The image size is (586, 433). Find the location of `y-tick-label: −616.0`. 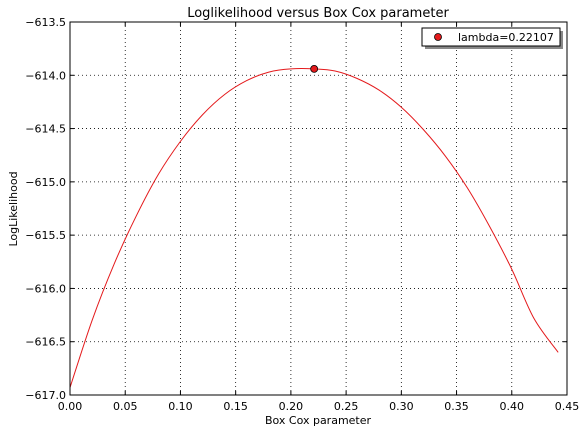

y-tick-label: −616.0 is located at coordinates (45, 288).